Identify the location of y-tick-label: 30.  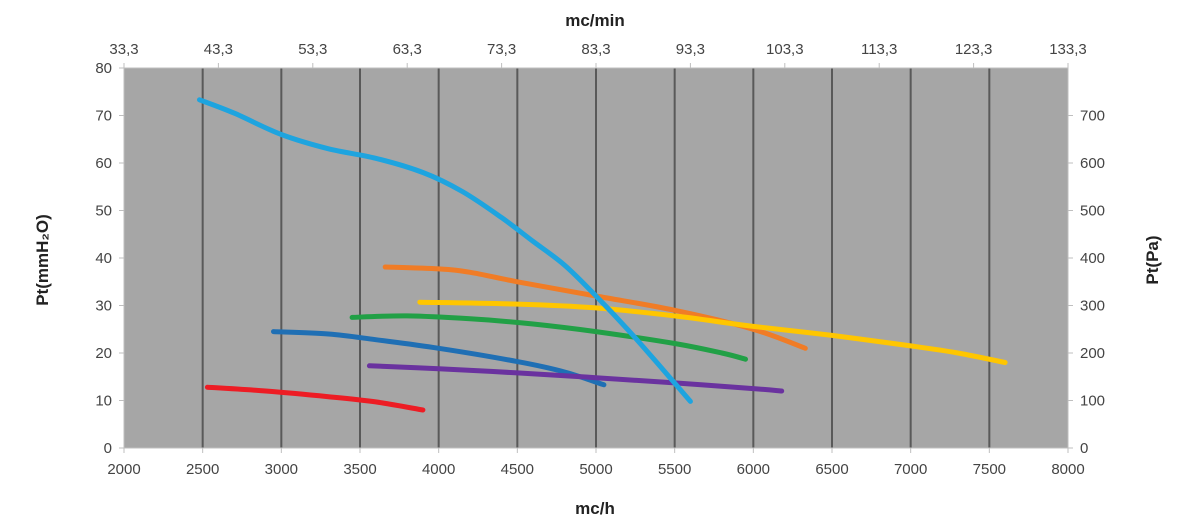
(103, 306).